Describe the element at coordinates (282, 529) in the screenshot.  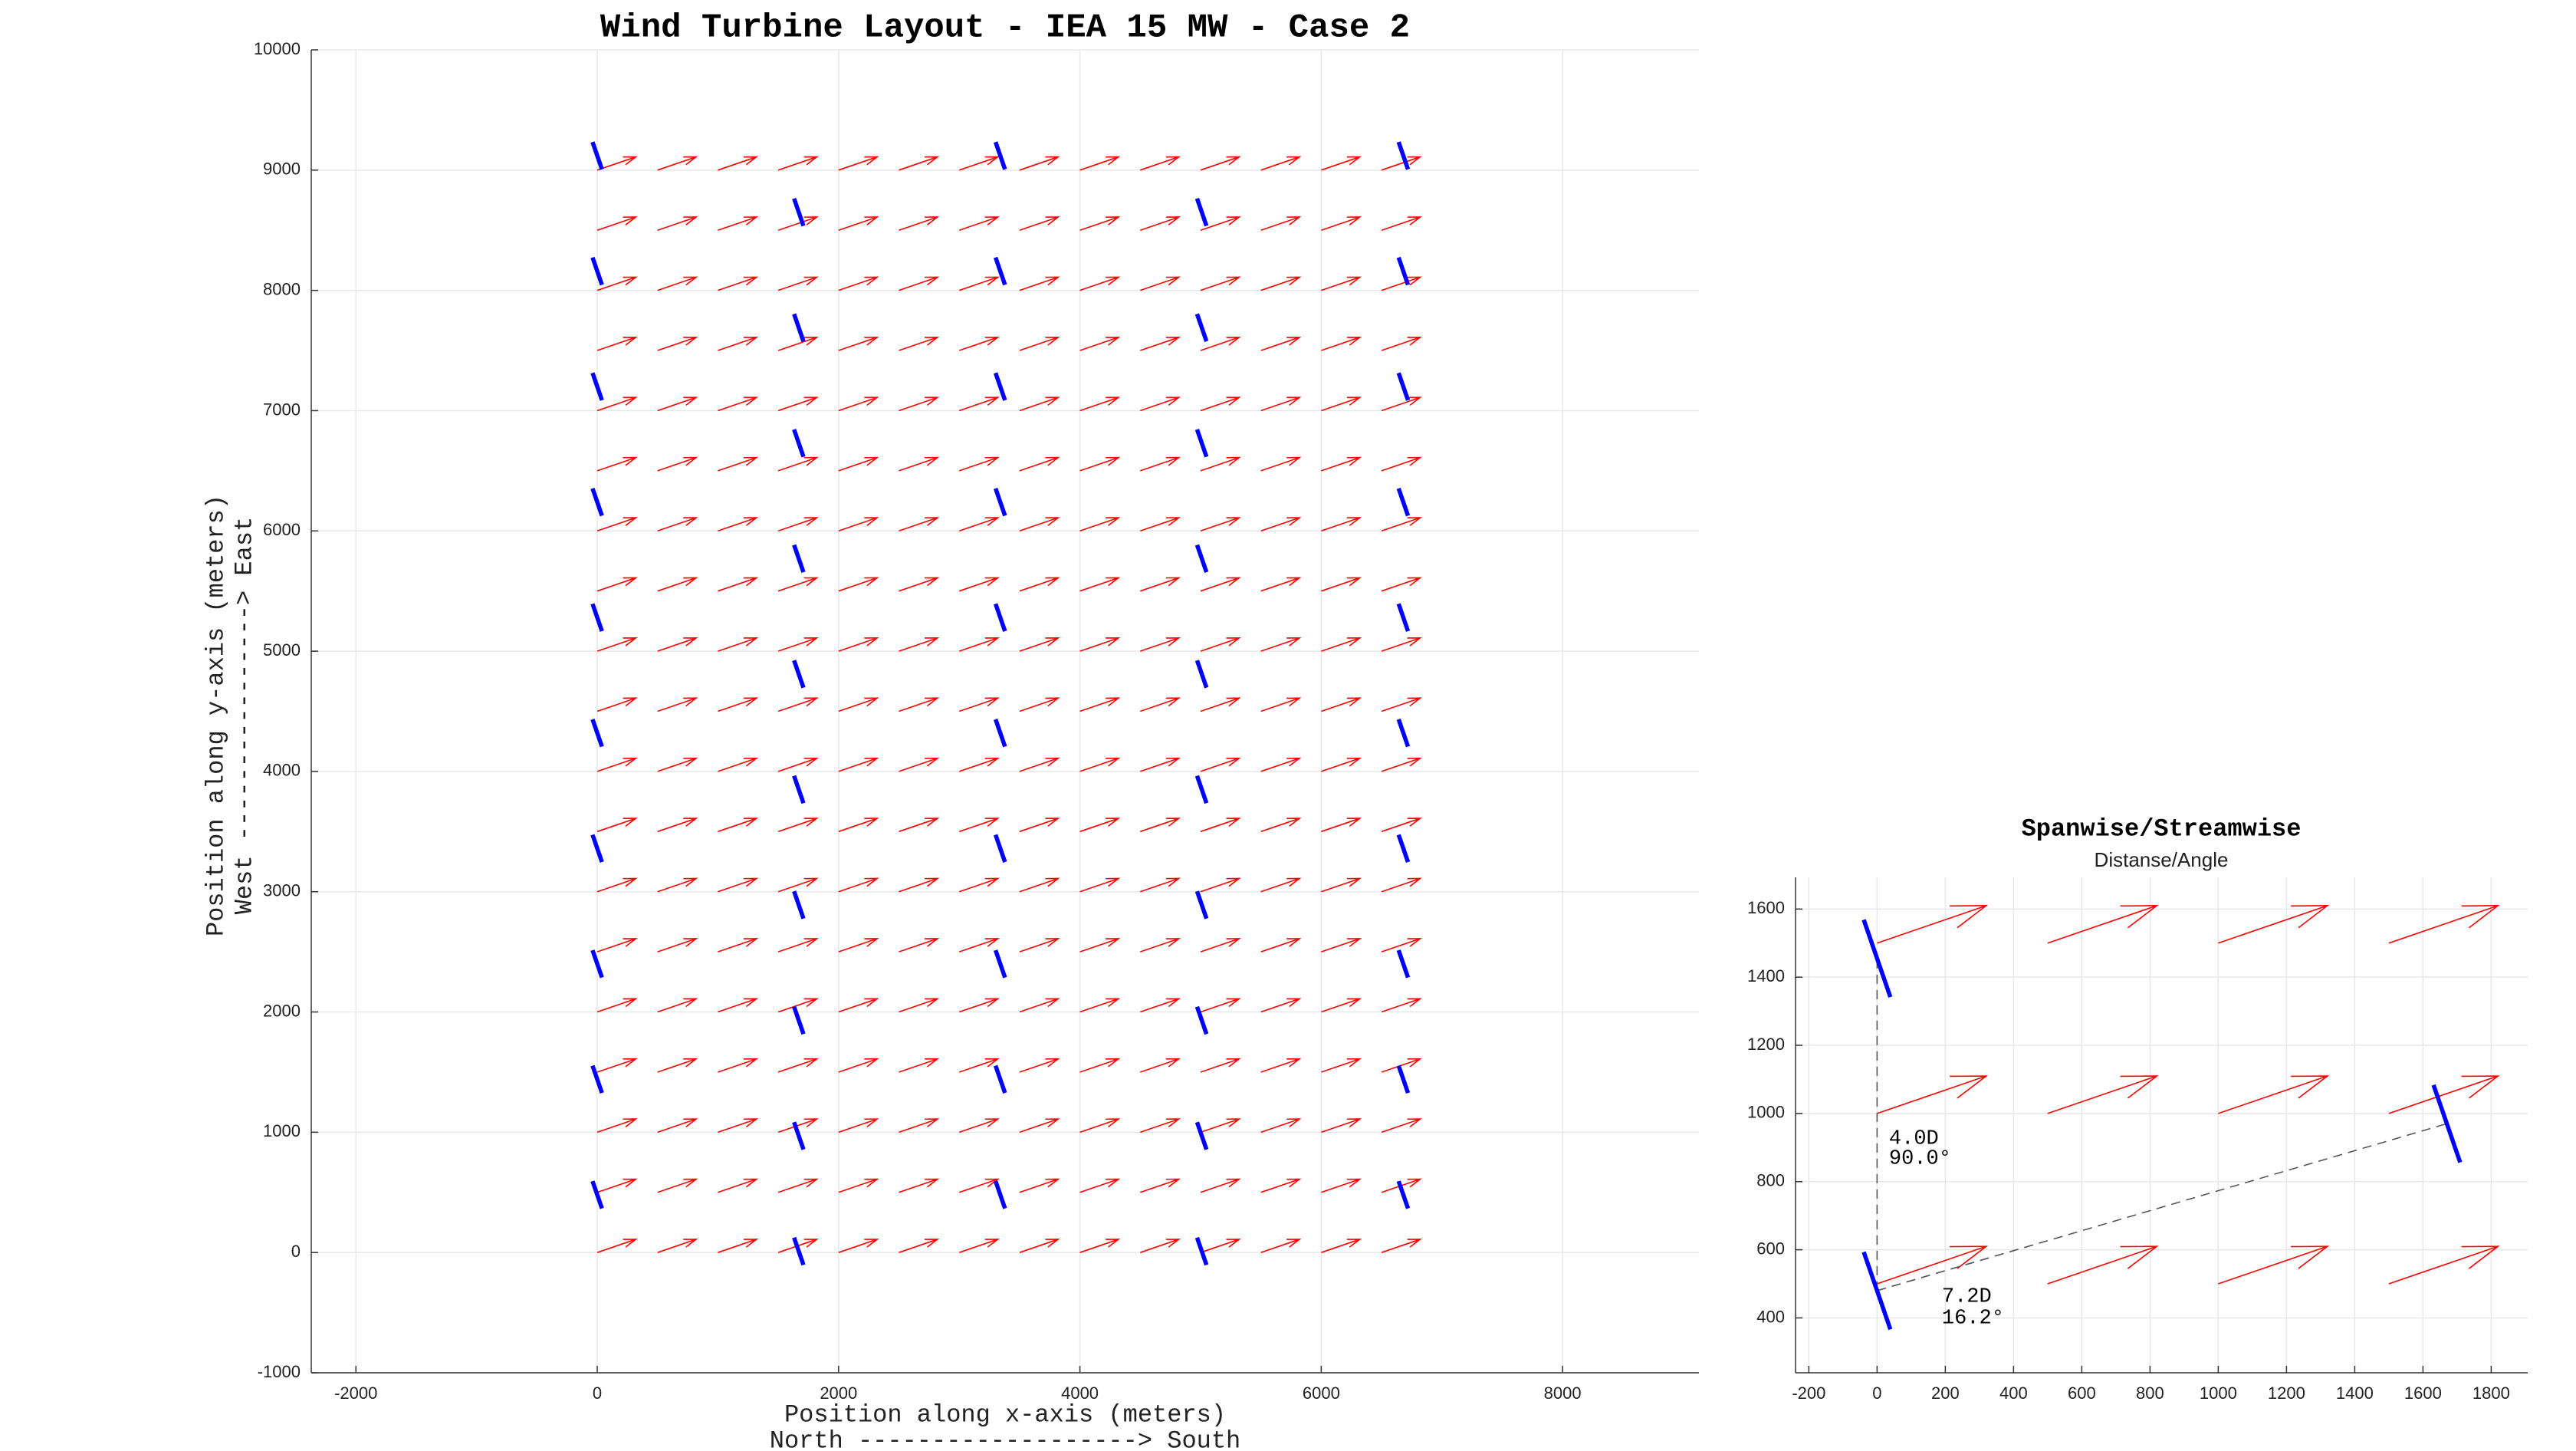
I see `y-tick-label: 6000` at that location.